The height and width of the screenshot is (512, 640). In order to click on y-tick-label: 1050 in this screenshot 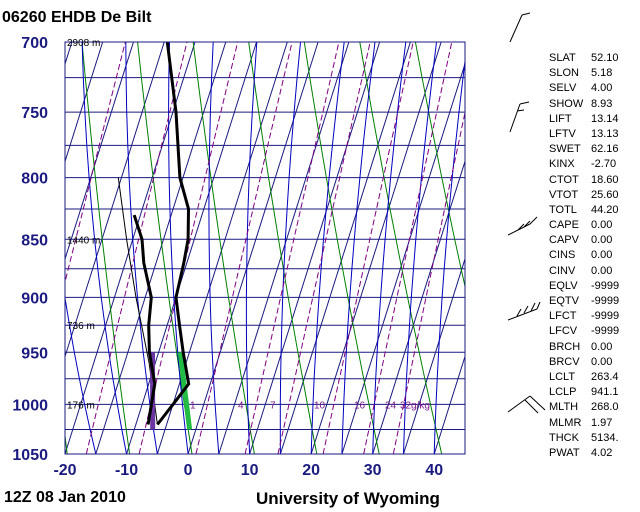, I will do `click(30, 455)`.